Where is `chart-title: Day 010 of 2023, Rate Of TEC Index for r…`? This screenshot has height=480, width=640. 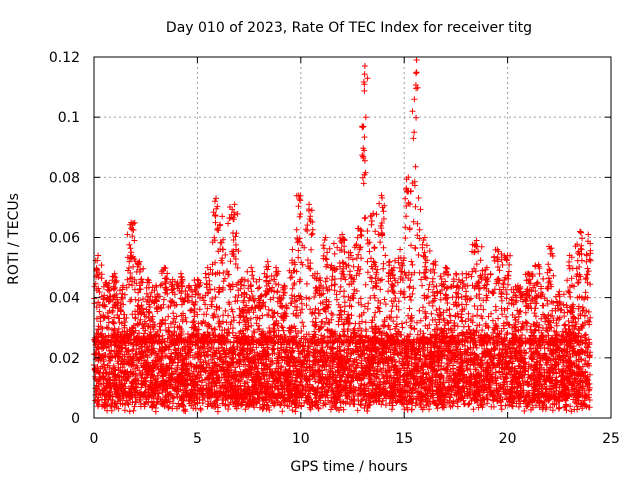
chart-title: Day 010 of 2023, Rate Of TEC Index for r… is located at coordinates (349, 28).